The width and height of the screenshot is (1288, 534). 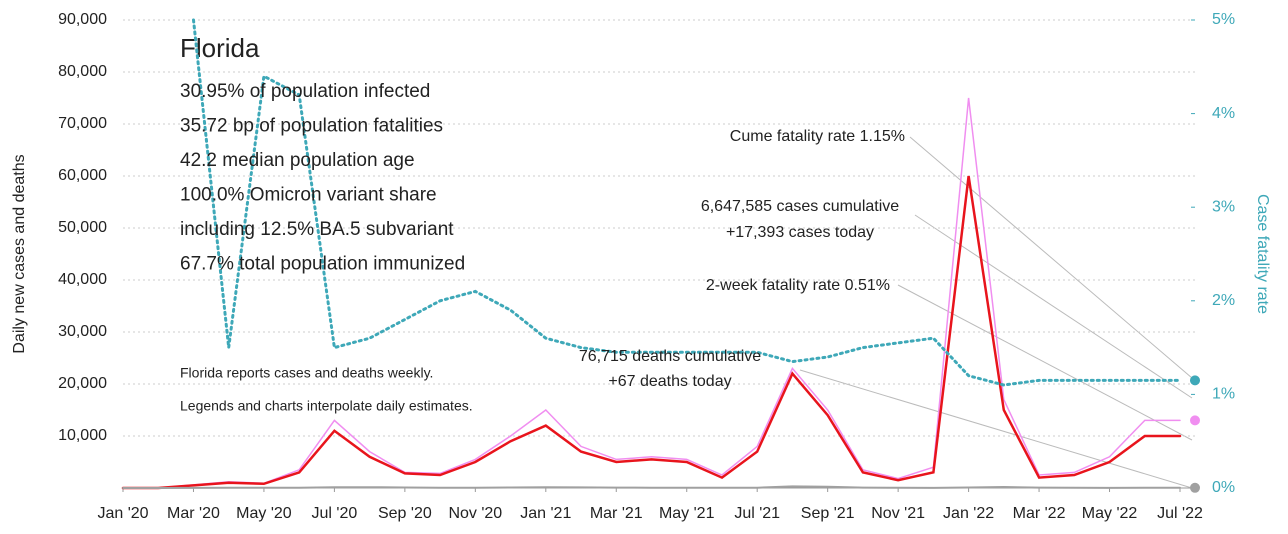 I want to click on x-tick-label: Jan '21, so click(x=545, y=513).